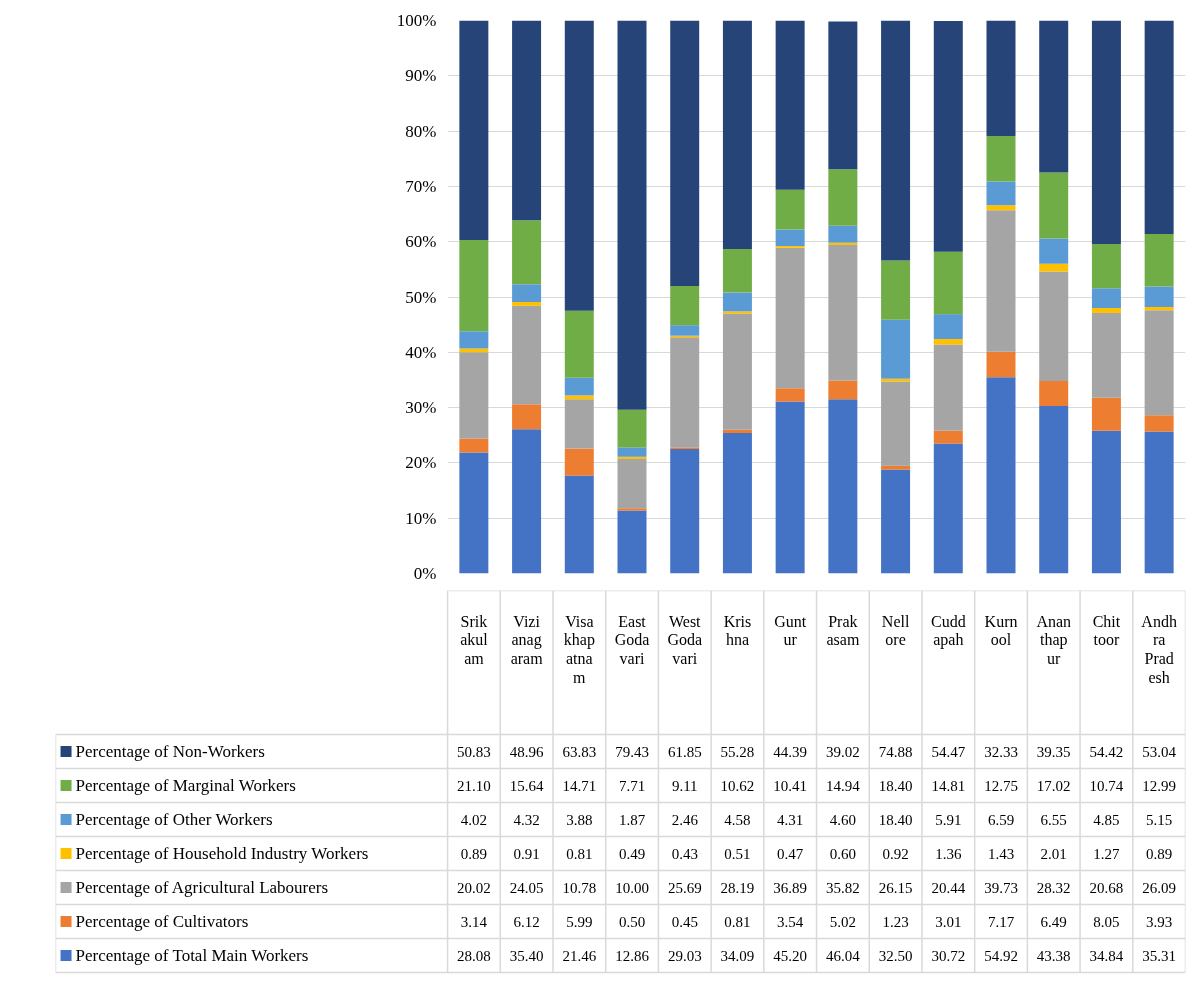  Describe the element at coordinates (1159, 785) in the screenshot. I see `text: 12.99` at that location.